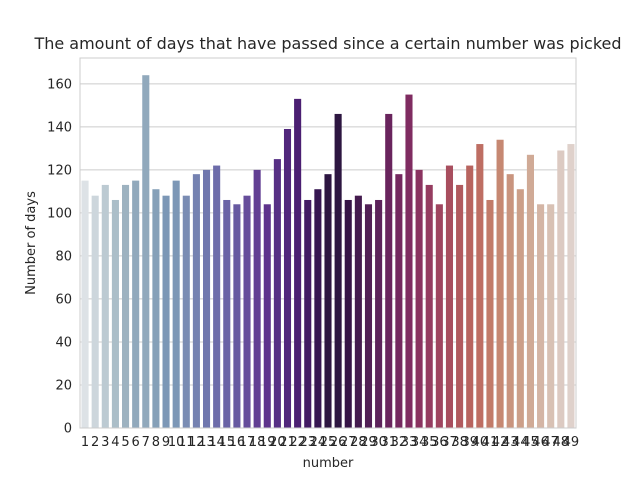 The height and width of the screenshot is (480, 640). What do you see at coordinates (146, 442) in the screenshot?
I see `x-tick-label: 7` at bounding box center [146, 442].